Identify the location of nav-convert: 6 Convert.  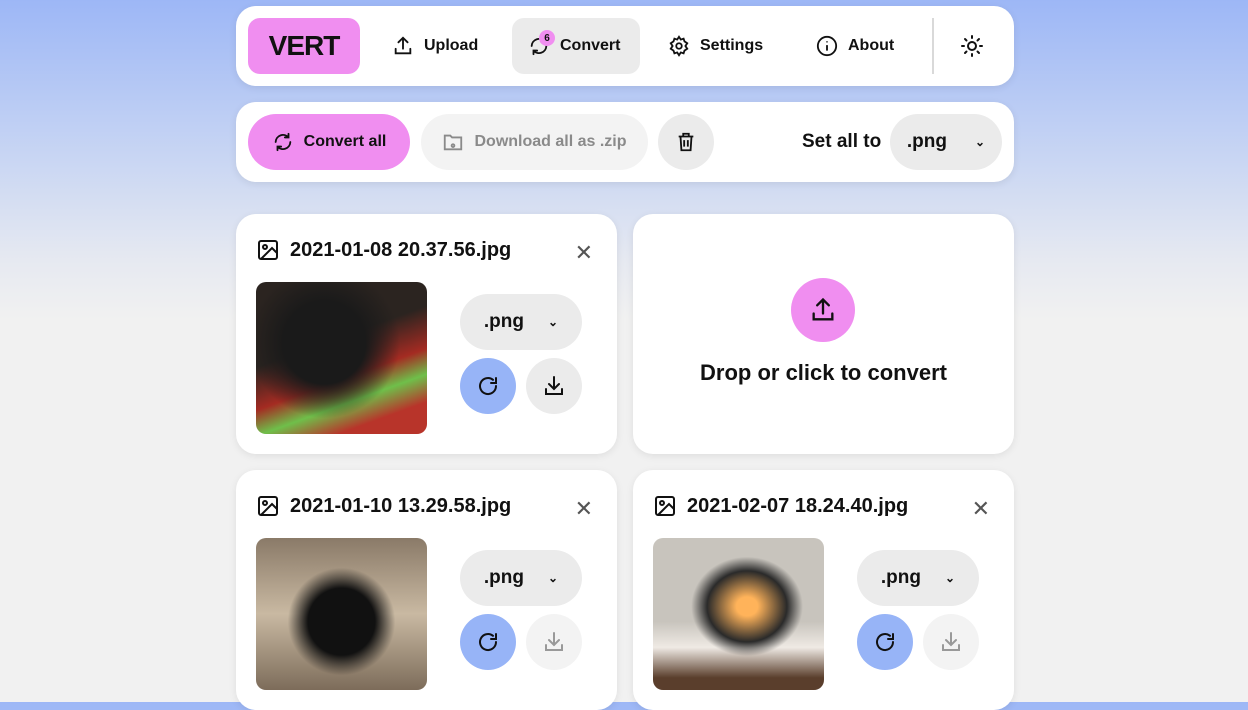
(576, 46).